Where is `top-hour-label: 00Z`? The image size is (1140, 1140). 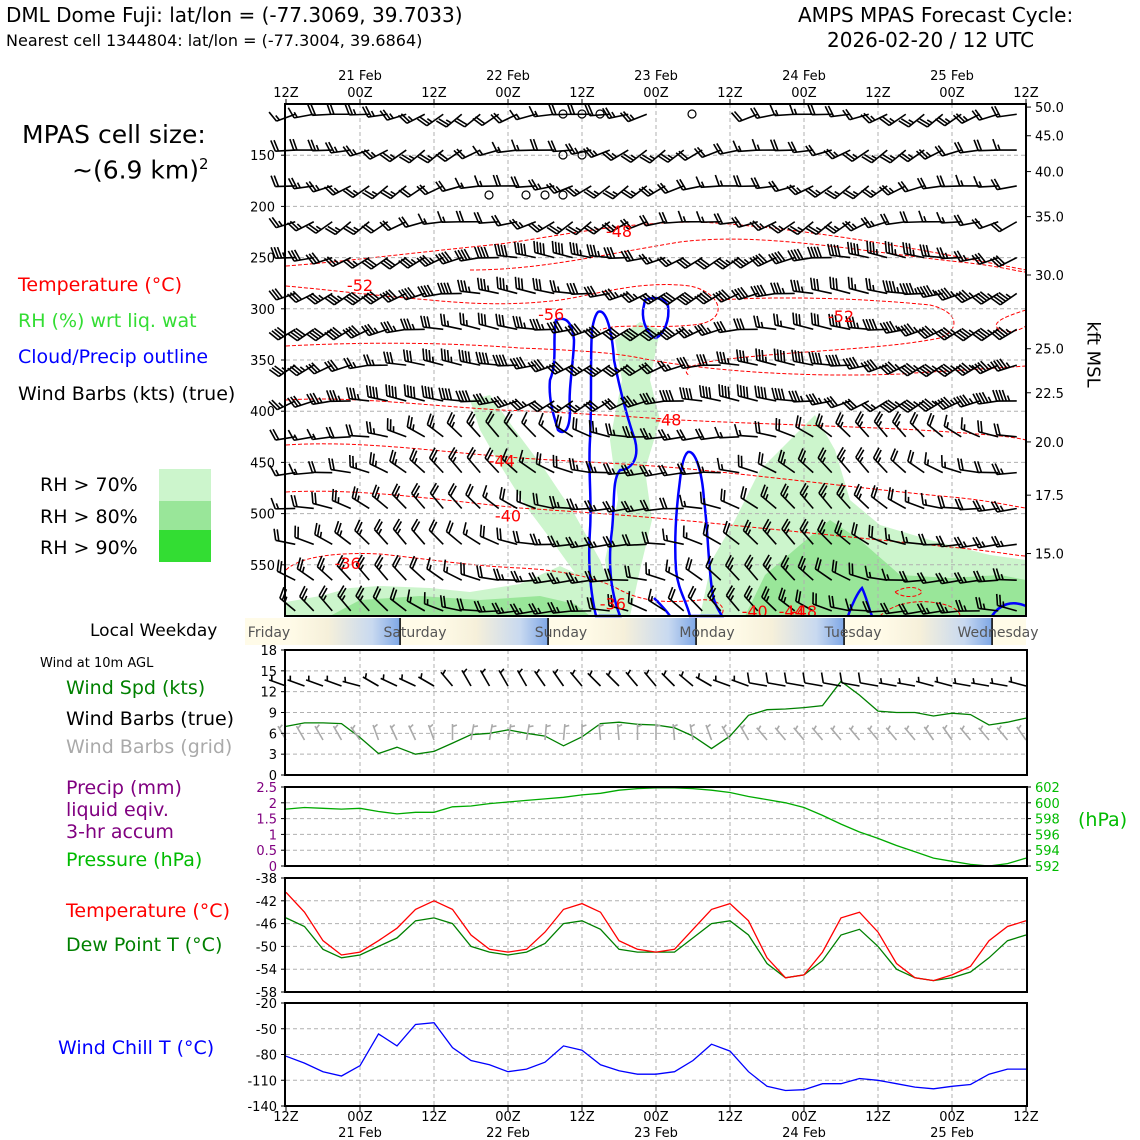
top-hour-label: 00Z is located at coordinates (804, 93).